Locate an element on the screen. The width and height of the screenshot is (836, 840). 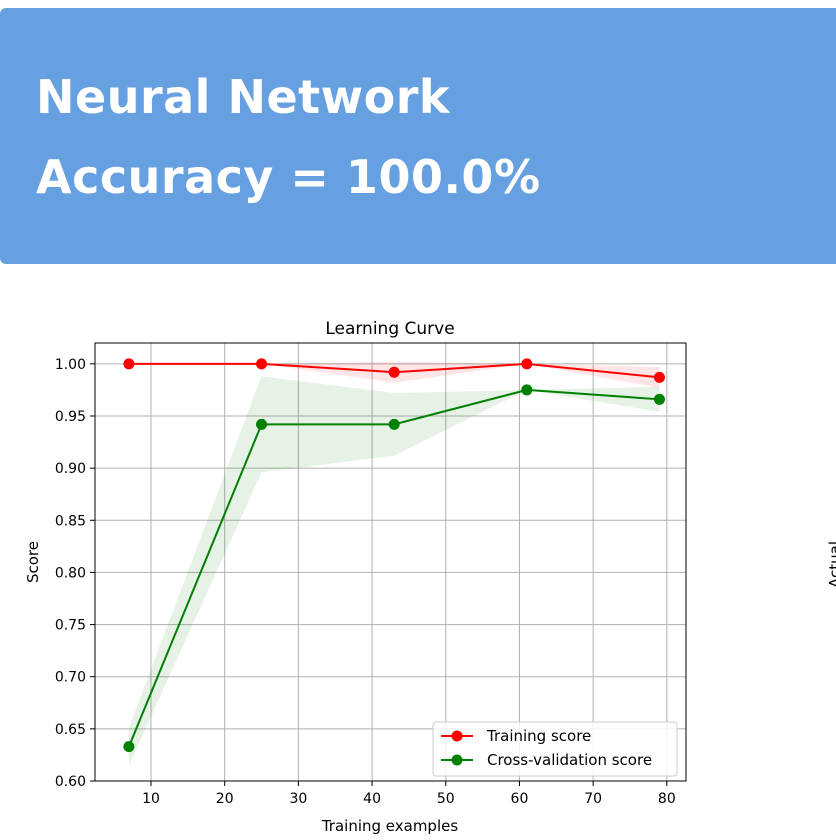
x-tick-label: 50 is located at coordinates (446, 799).